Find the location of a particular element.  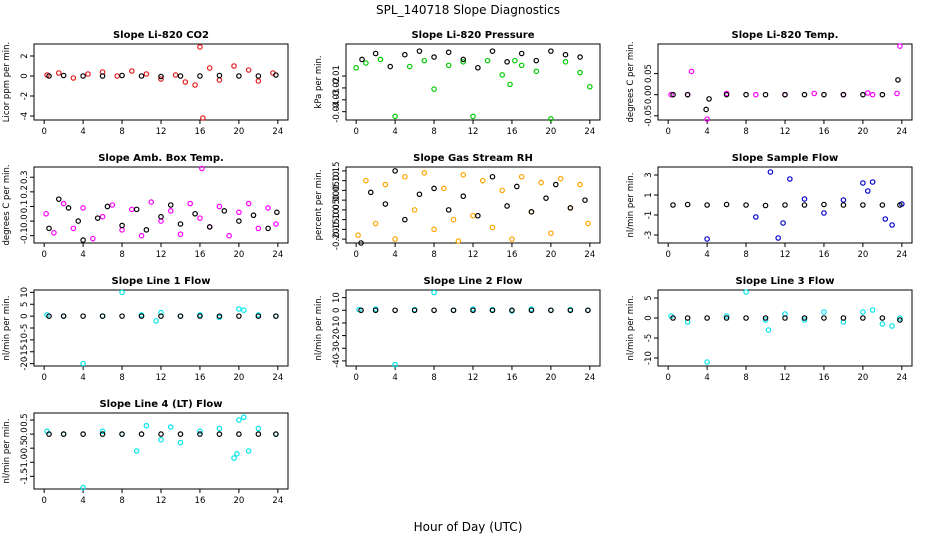

y-tick-label: 0.1 is located at coordinates (25, 207).